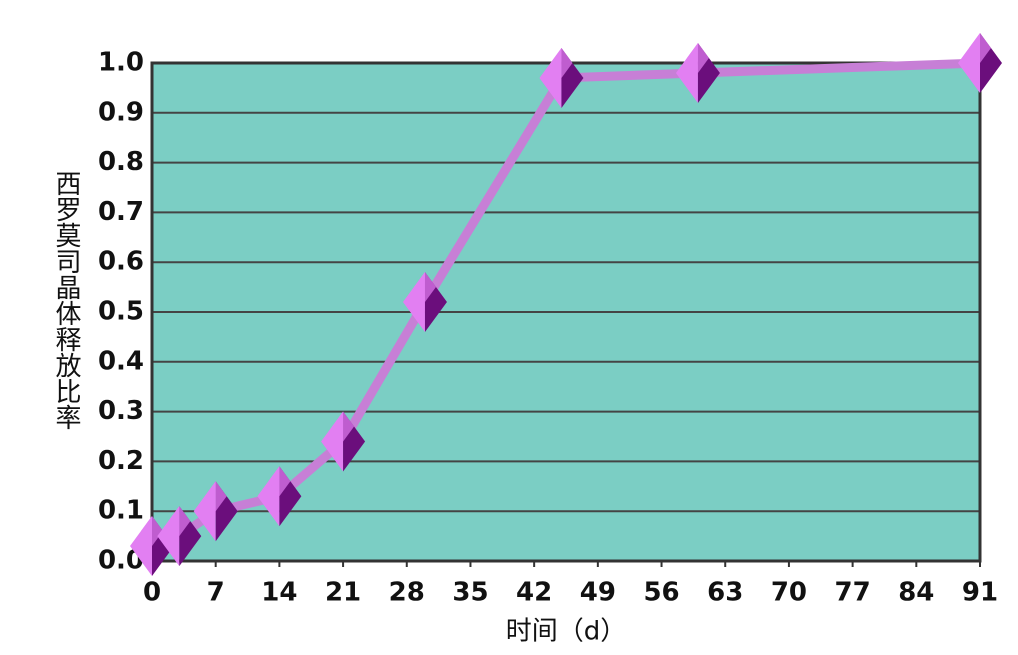 Image resolution: width=1018 pixels, height=655 pixels. What do you see at coordinates (725, 593) in the screenshot?
I see `x-tick-label: 63` at bounding box center [725, 593].